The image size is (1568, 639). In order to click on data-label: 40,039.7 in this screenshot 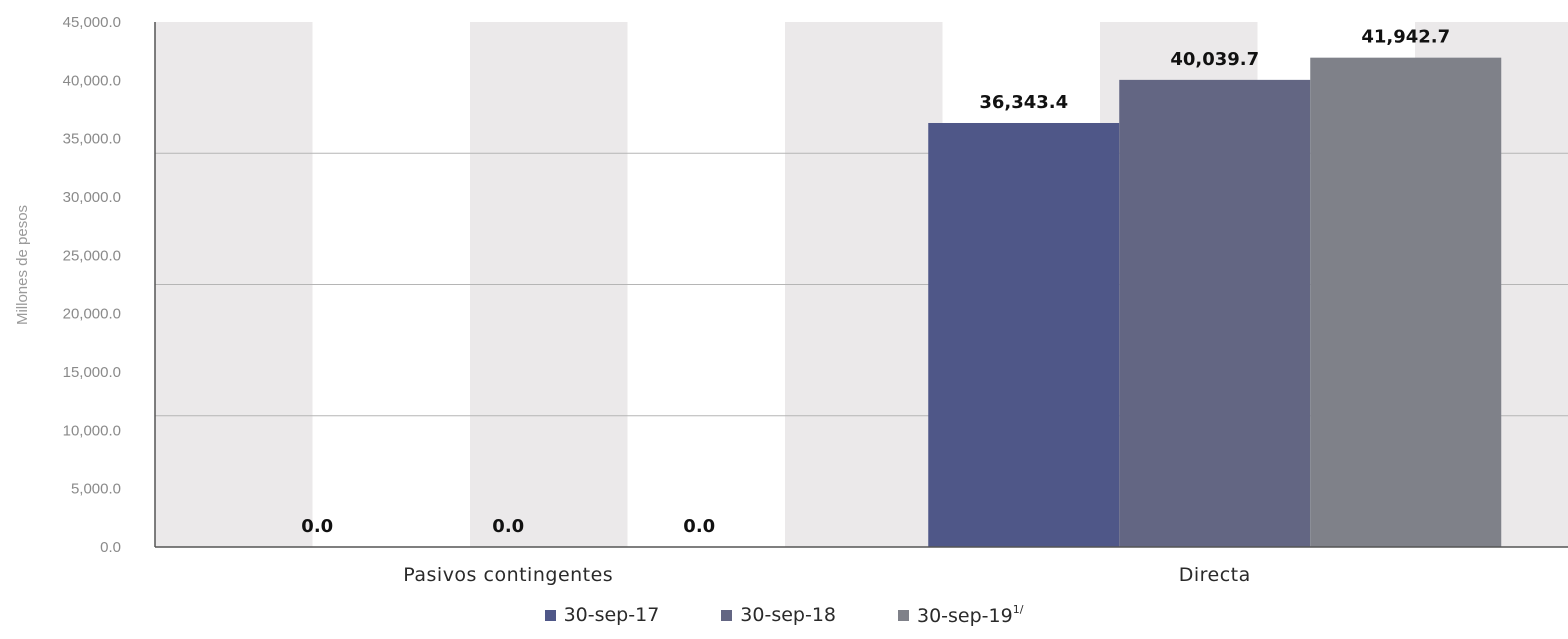, I will do `click(1214, 59)`.